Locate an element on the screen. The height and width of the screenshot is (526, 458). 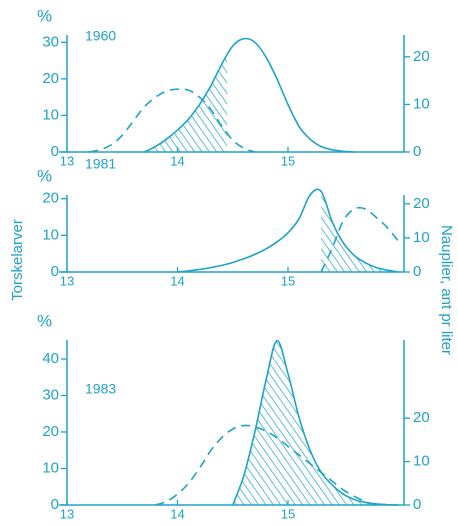
panel-year: 1960 is located at coordinates (100, 36).